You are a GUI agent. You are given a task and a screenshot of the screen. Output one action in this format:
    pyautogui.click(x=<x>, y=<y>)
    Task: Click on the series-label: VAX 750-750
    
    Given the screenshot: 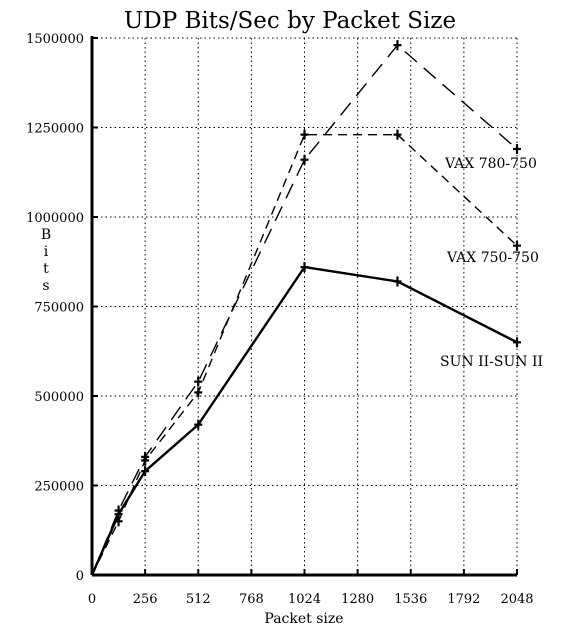 What is the action you would take?
    pyautogui.click(x=492, y=258)
    